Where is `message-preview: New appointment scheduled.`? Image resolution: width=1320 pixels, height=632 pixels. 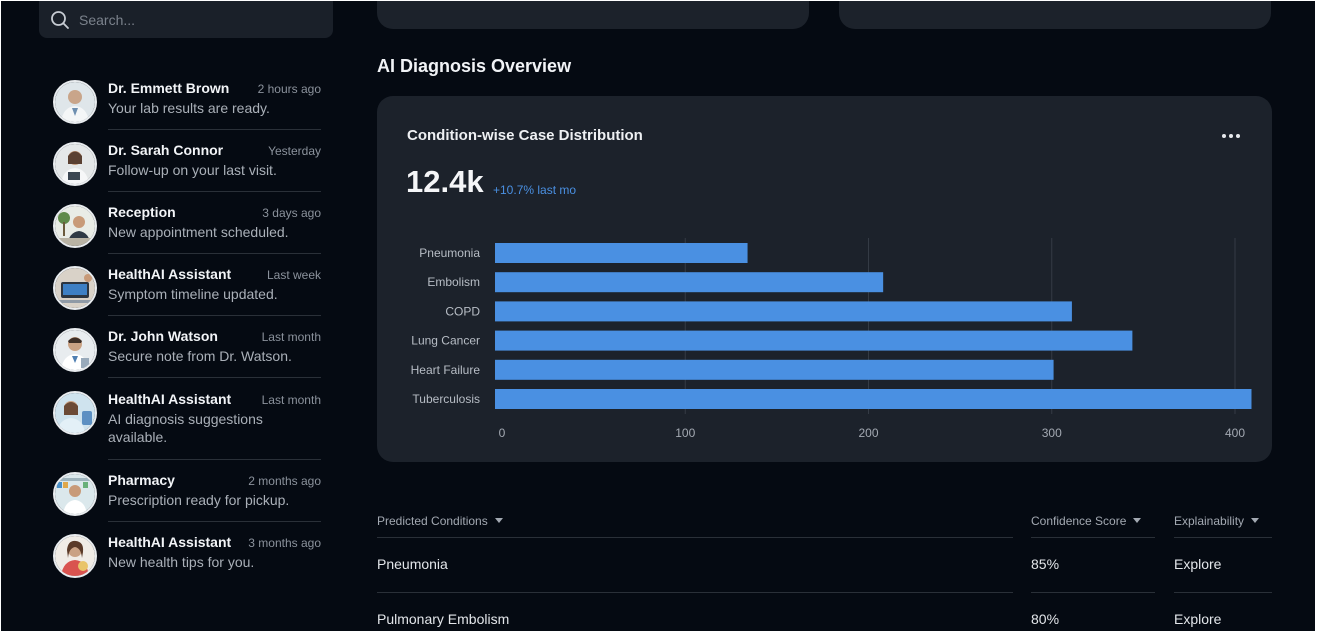 message-preview: New appointment scheduled. is located at coordinates (198, 232).